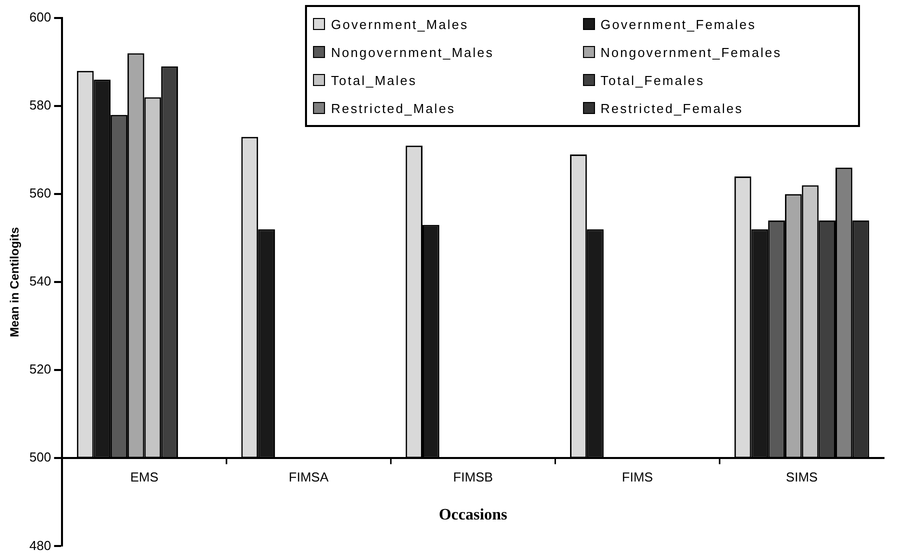  Describe the element at coordinates (15, 282) in the screenshot. I see `y-axis-title: Mean in Centilogits` at that location.